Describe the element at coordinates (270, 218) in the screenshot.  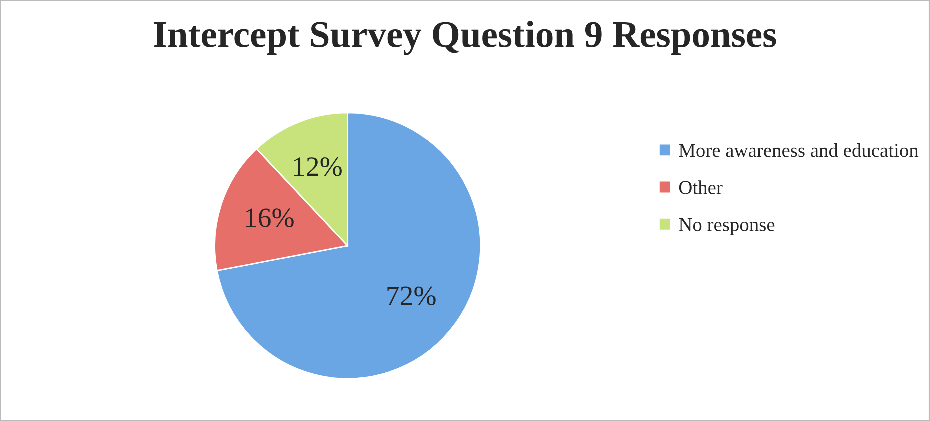
I see `data-label: 16%` at that location.